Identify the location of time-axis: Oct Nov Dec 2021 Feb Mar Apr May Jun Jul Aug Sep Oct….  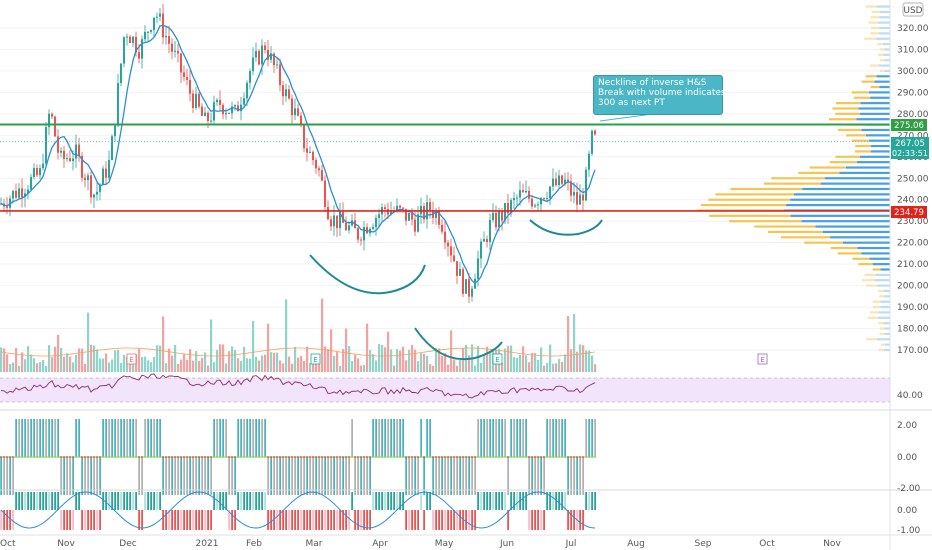
(420, 544).